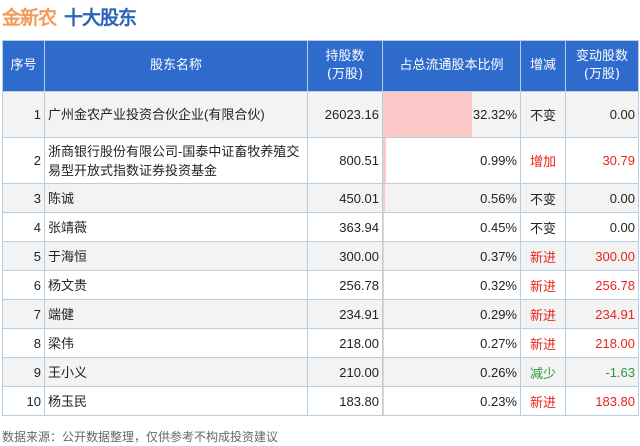 This screenshot has height=446, width=640. Describe the element at coordinates (345, 227) in the screenshot. I see `shares: 363.94` at that location.